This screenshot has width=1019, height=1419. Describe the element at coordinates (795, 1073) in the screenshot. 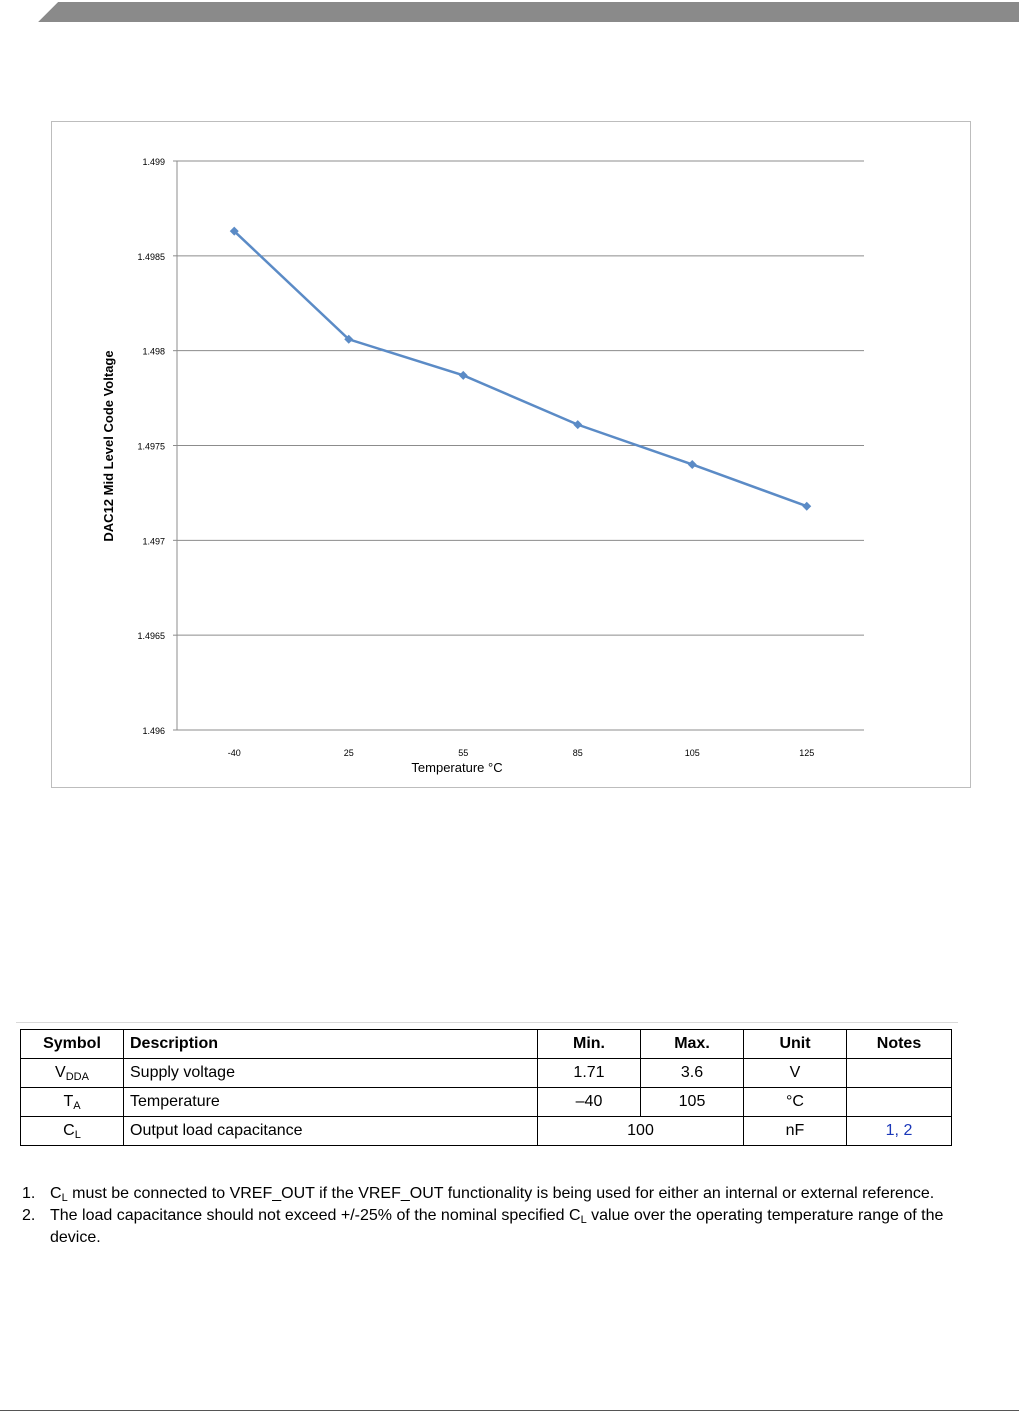

I see `cell-unit: V` at that location.